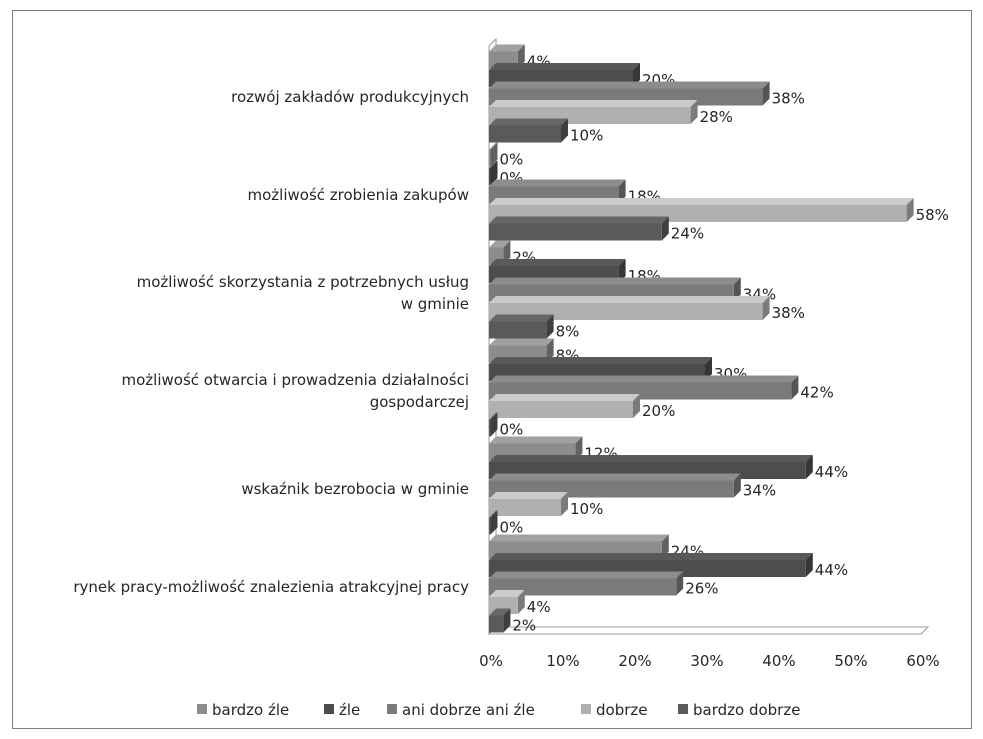 The width and height of the screenshot is (983, 739). What do you see at coordinates (778, 661) in the screenshot?
I see `x-tick-label: 40%` at bounding box center [778, 661].